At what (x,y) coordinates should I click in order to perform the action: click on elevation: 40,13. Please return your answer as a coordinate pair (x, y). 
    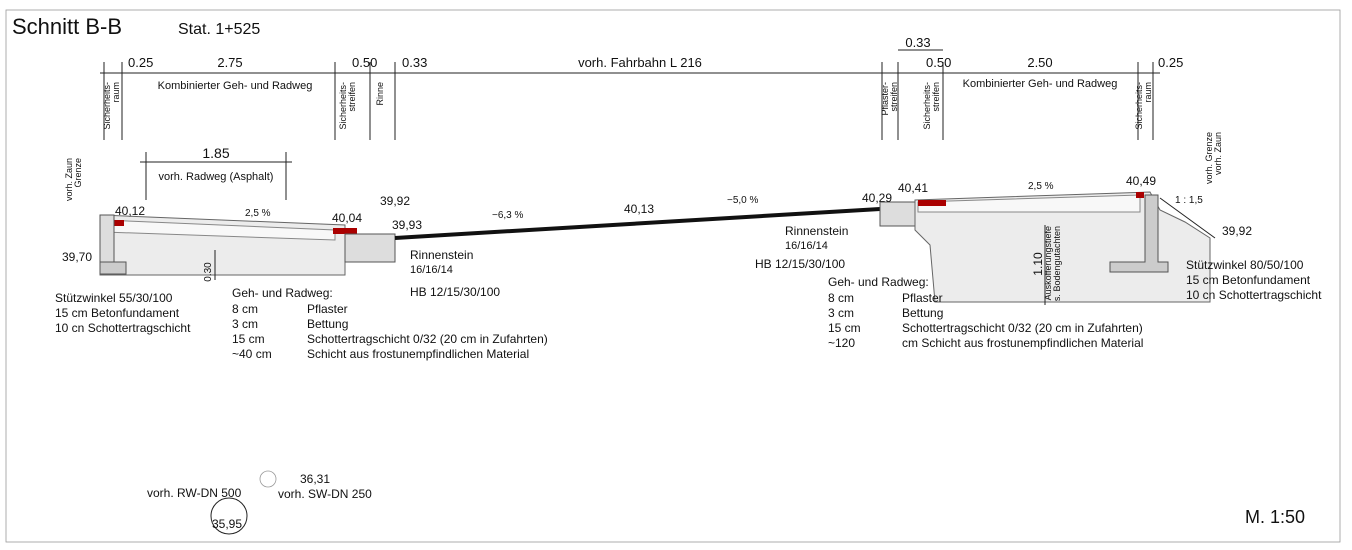
    Looking at the image, I should click on (639, 209).